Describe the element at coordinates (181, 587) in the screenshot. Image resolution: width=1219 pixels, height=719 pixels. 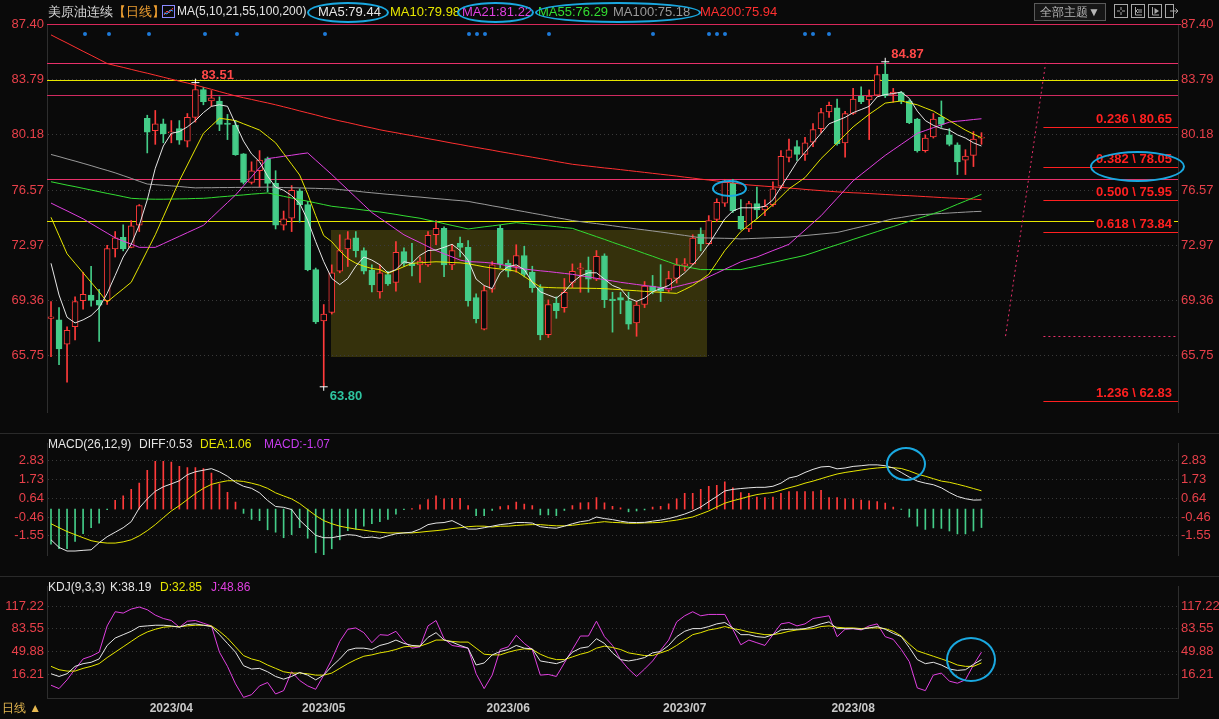
I see `text: D:32.85` at that location.